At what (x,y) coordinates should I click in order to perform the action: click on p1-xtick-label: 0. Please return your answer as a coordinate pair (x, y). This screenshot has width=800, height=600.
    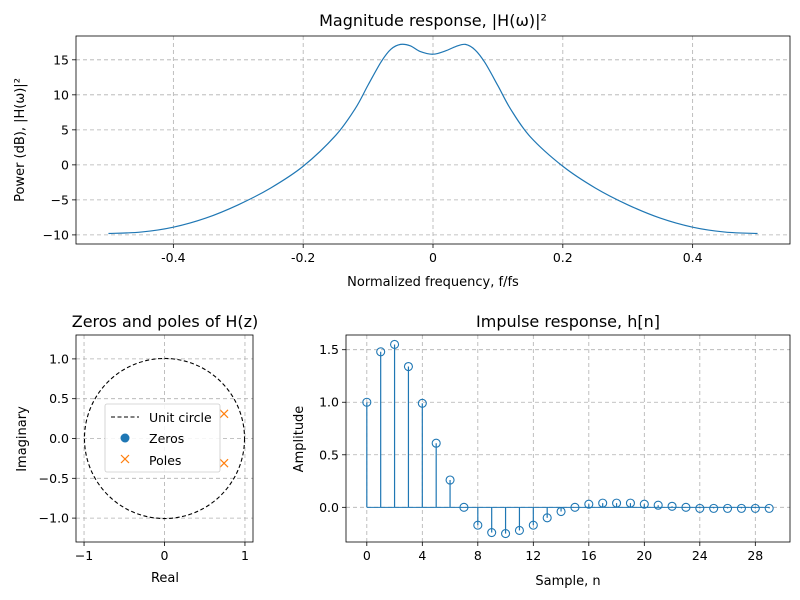
    Looking at the image, I should click on (433, 257).